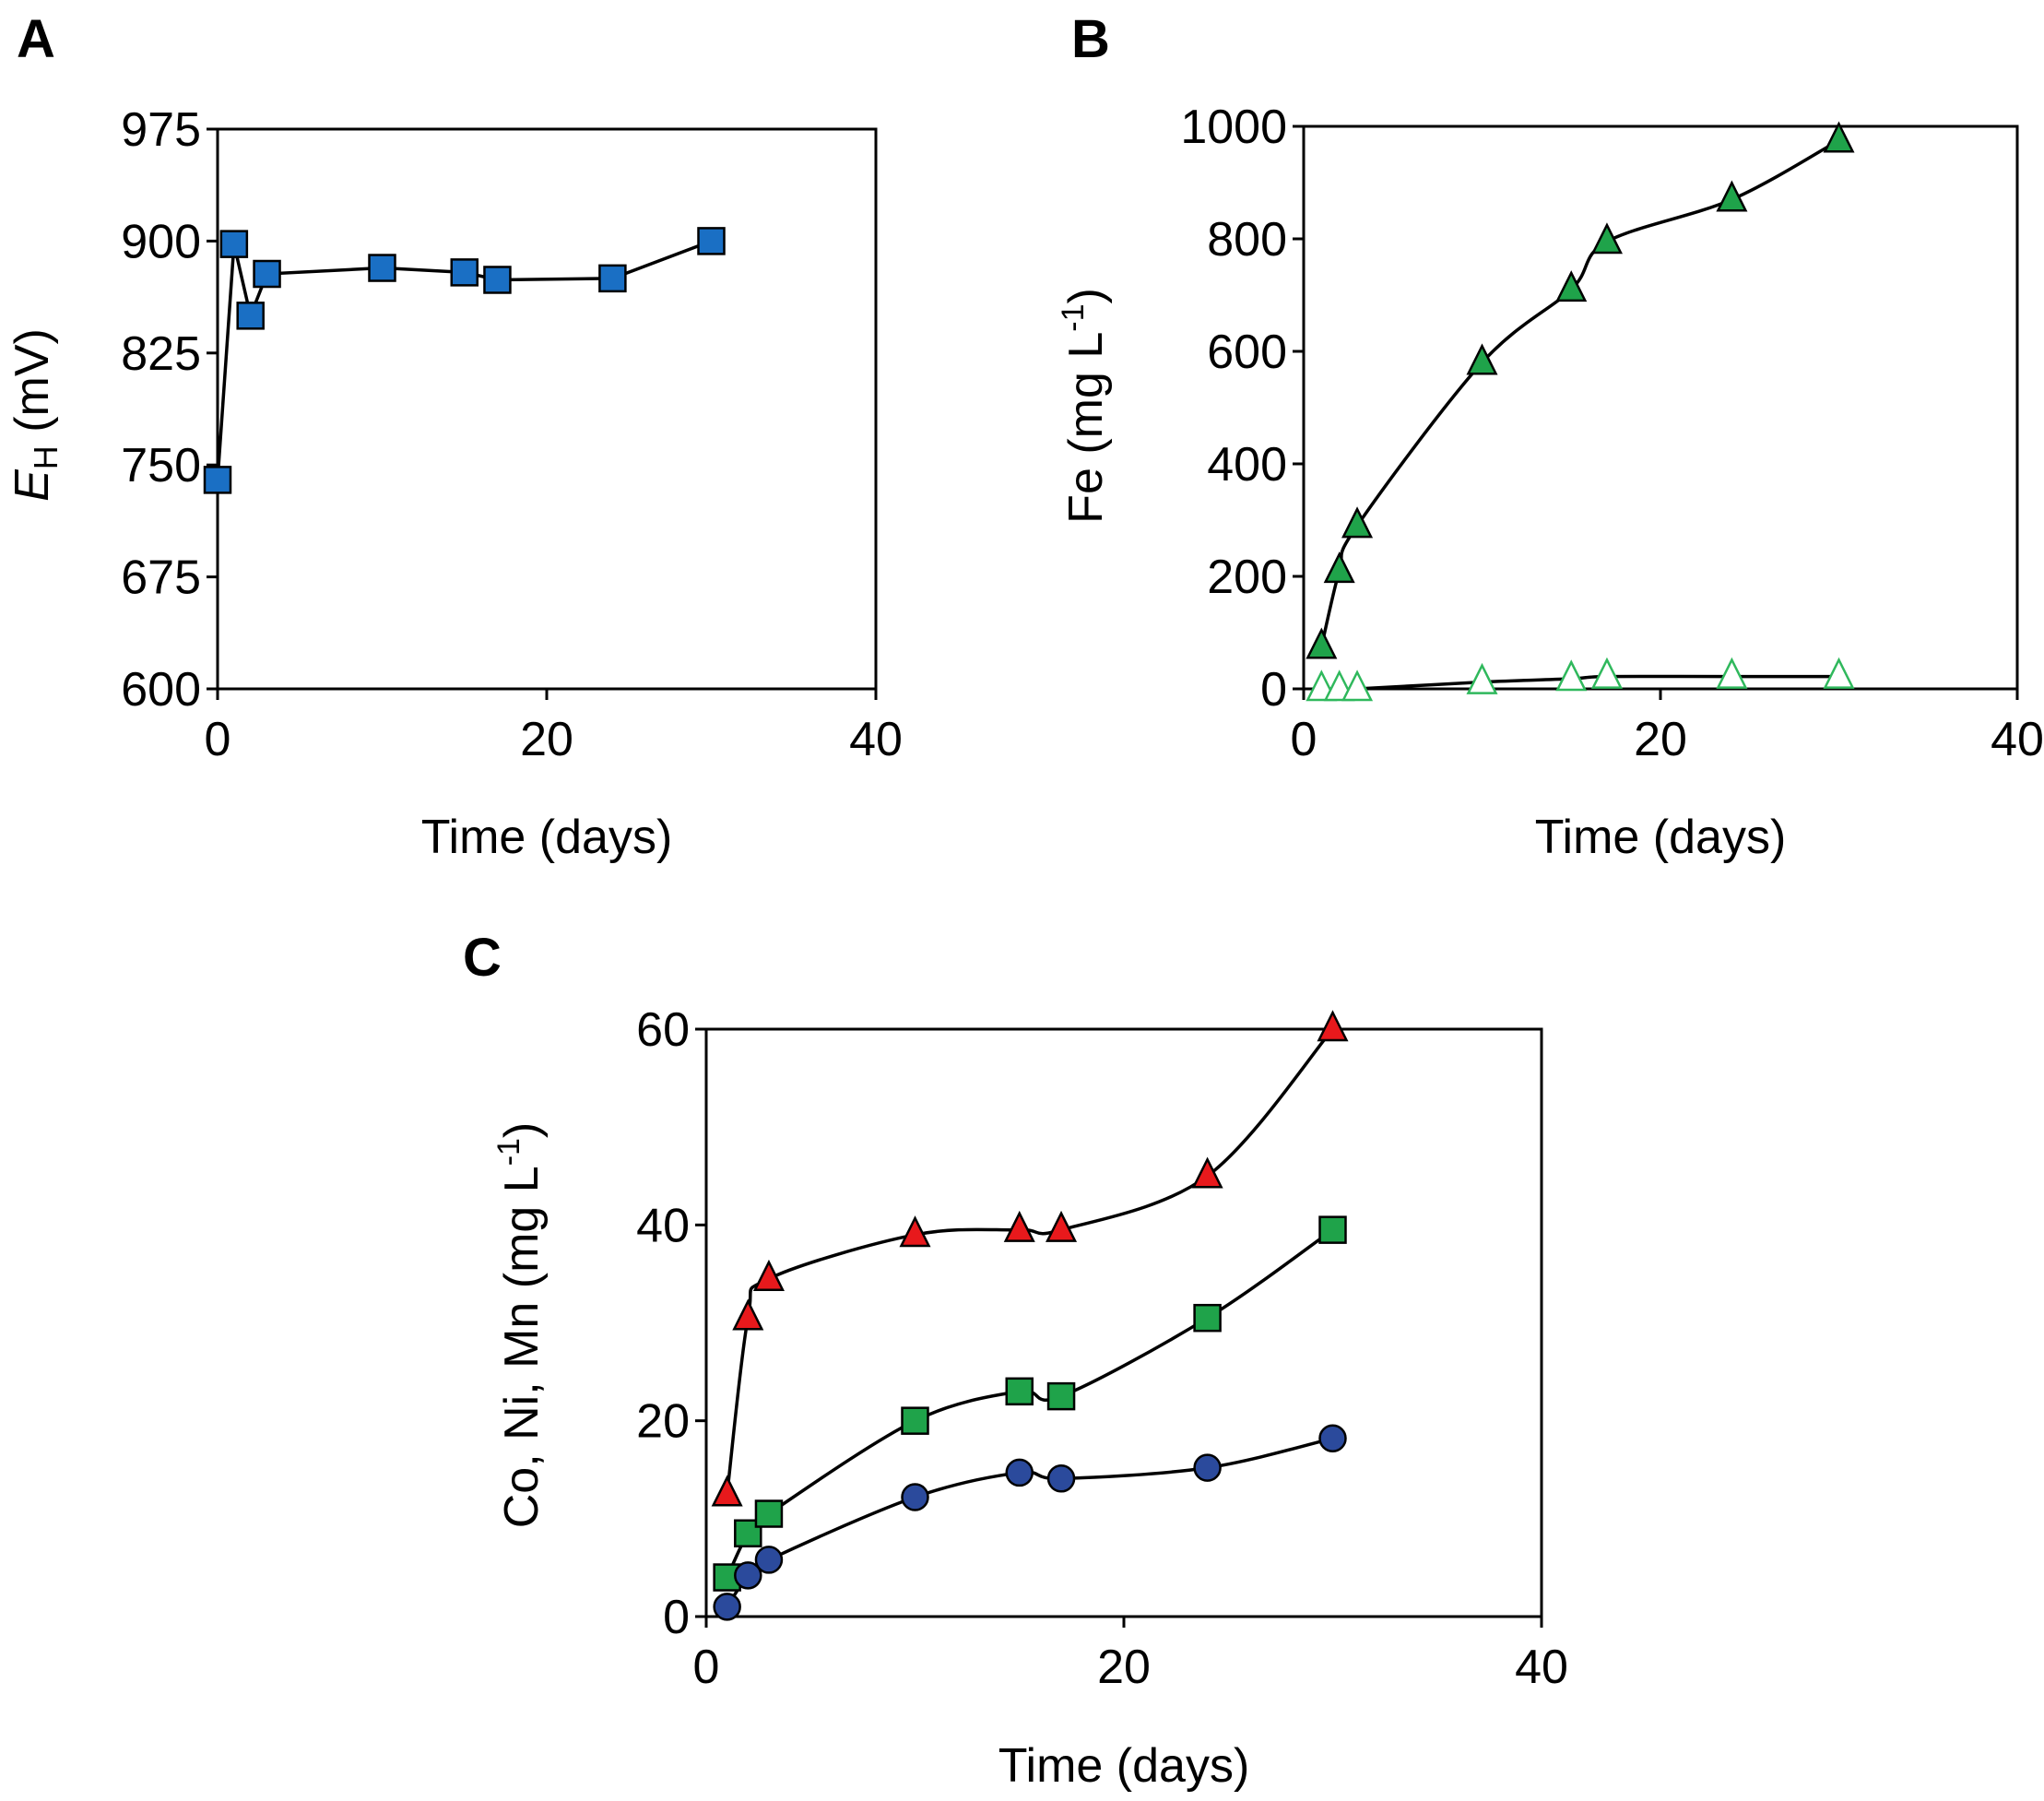  I want to click on y-axis-title-main: Fe (mg L, so click(1086, 428).